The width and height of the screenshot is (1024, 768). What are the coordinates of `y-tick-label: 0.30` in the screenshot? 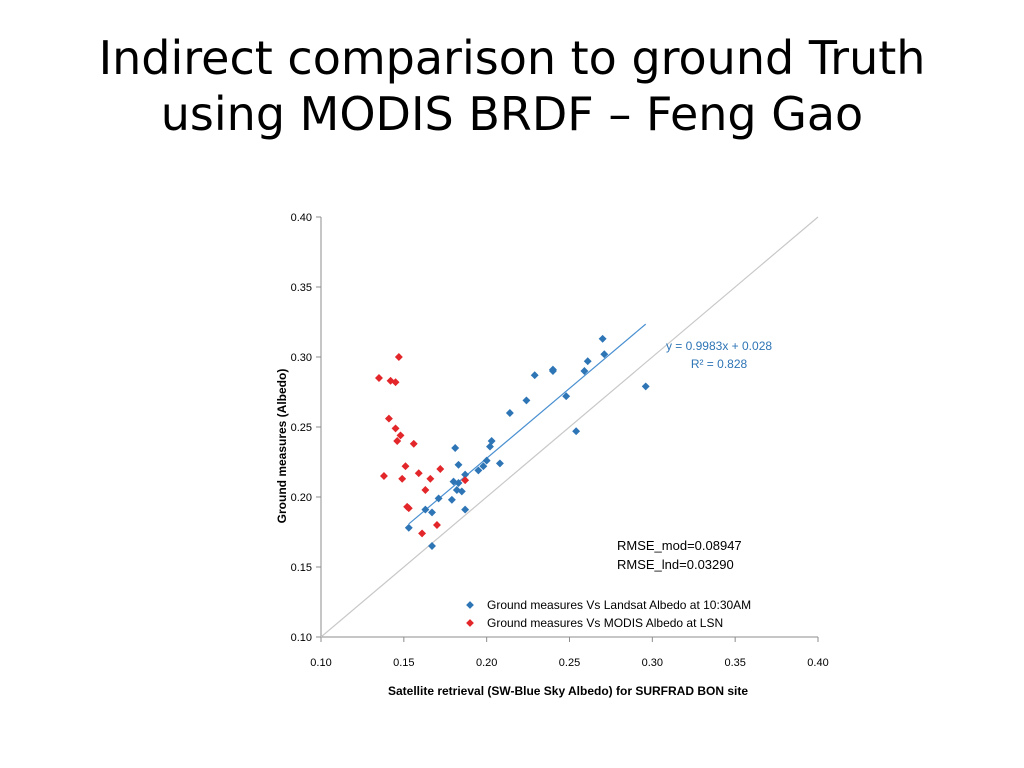 It's located at (301, 358).